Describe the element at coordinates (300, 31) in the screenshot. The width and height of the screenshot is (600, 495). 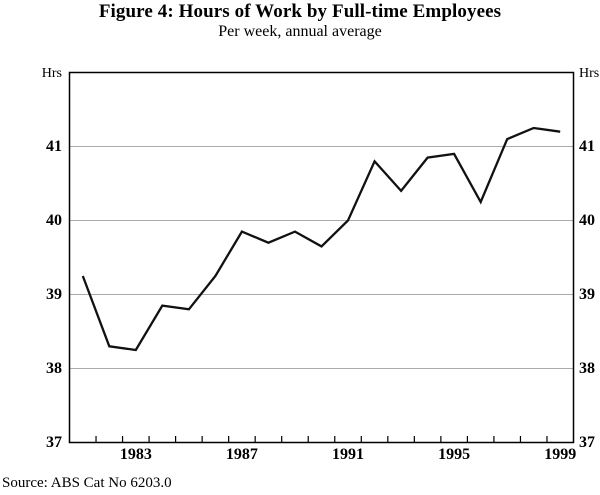
I see `figure-subtitle: Per week, annual average` at that location.